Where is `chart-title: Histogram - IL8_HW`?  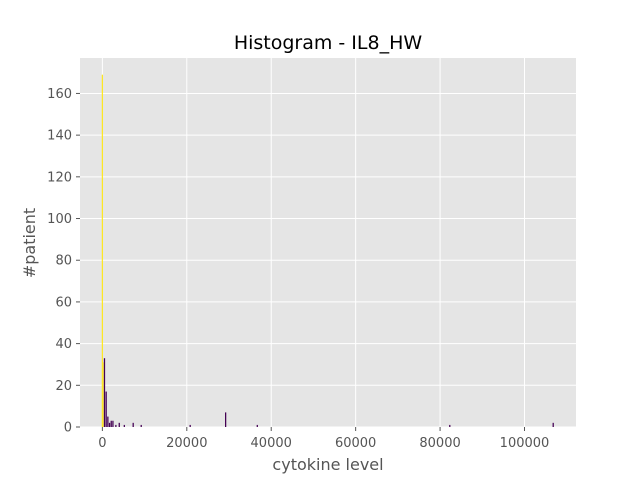 chart-title: Histogram - IL8_HW is located at coordinates (328, 43).